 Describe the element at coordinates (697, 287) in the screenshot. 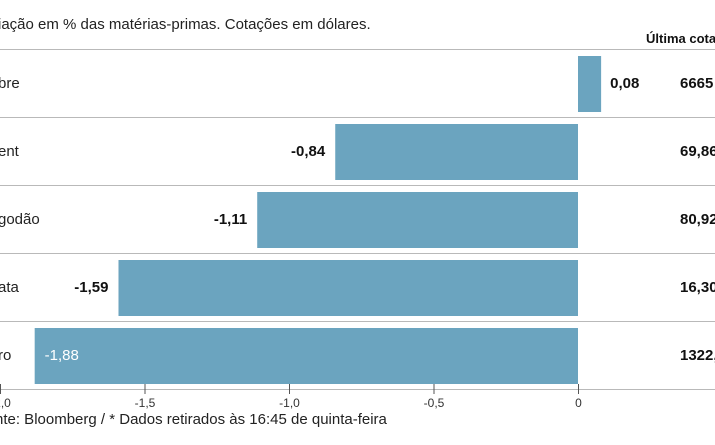

I see `price-value: 16,3029` at that location.